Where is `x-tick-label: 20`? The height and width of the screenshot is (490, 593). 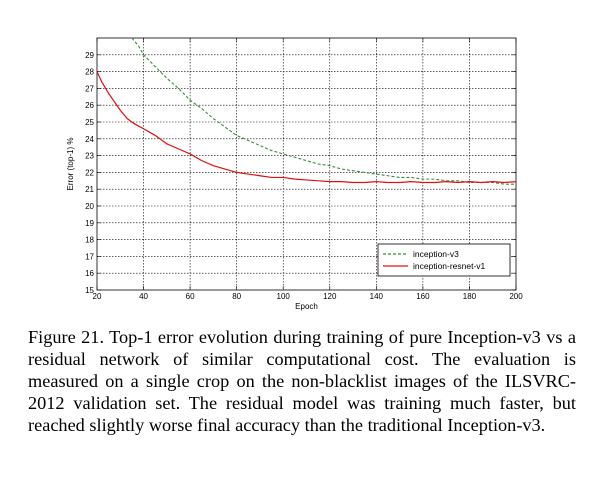
x-tick-label: 20 is located at coordinates (97, 296).